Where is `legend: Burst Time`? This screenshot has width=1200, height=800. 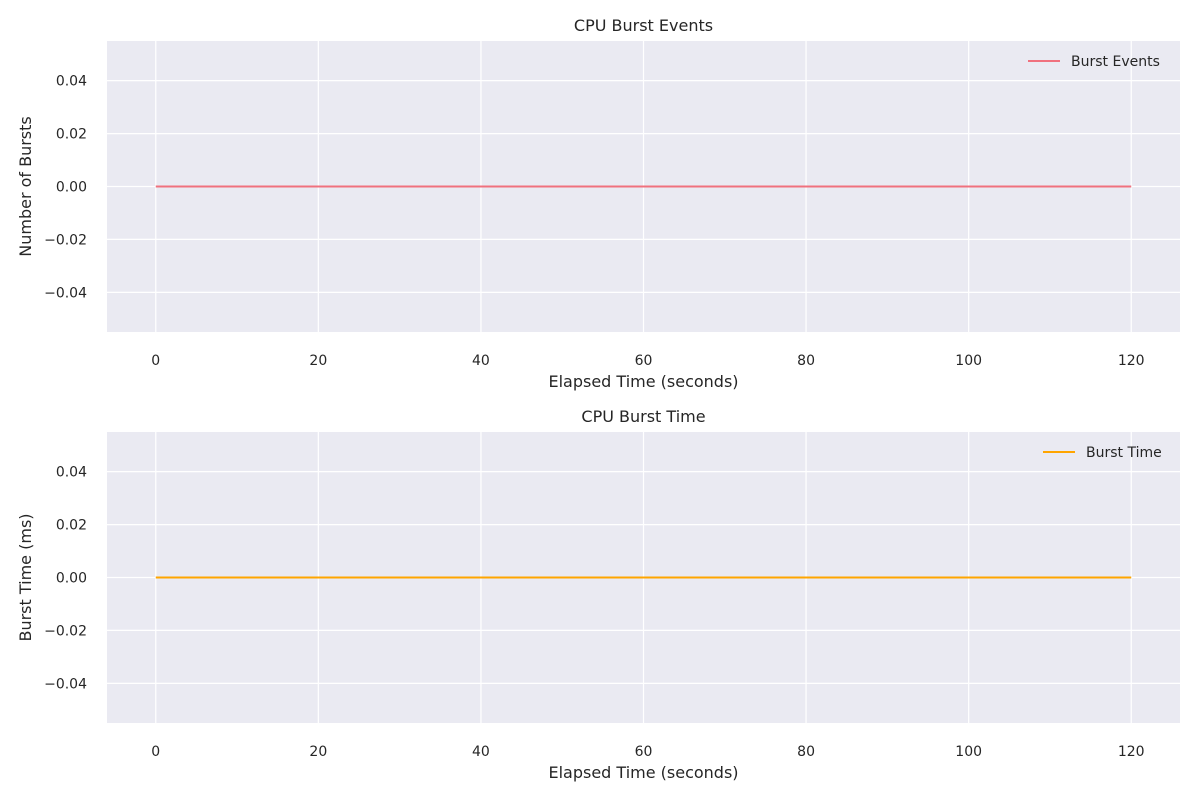 legend: Burst Time is located at coordinates (1102, 453).